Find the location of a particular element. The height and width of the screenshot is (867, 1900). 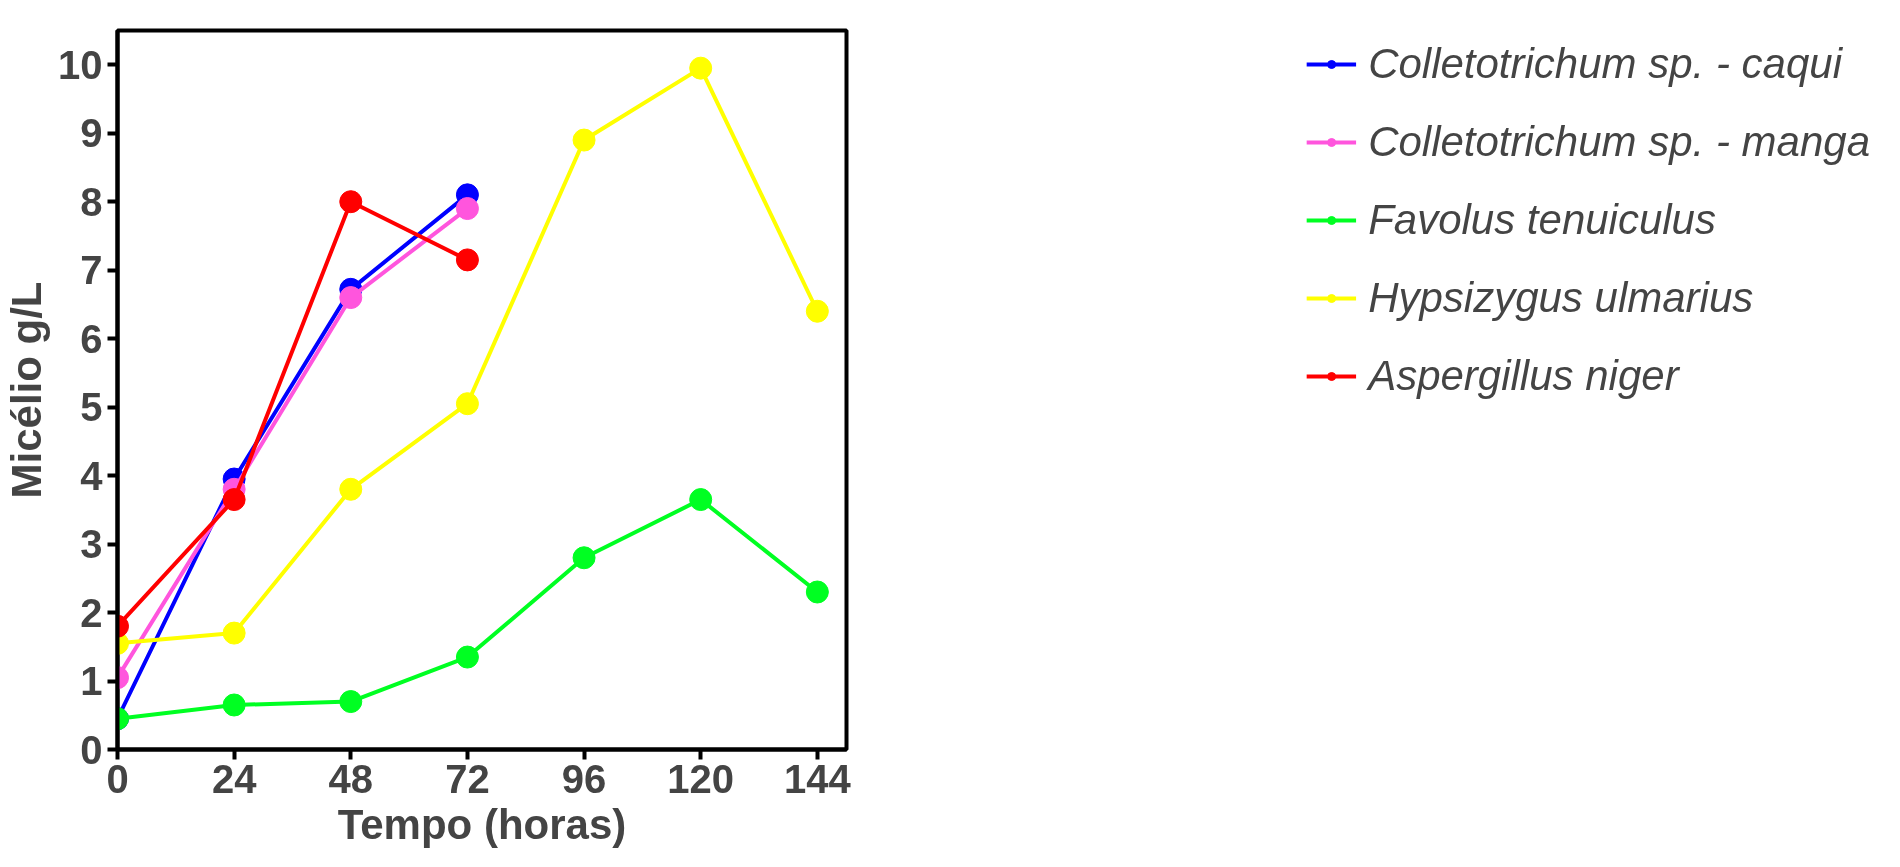

y-tick-label: 9 is located at coordinates (91, 133).